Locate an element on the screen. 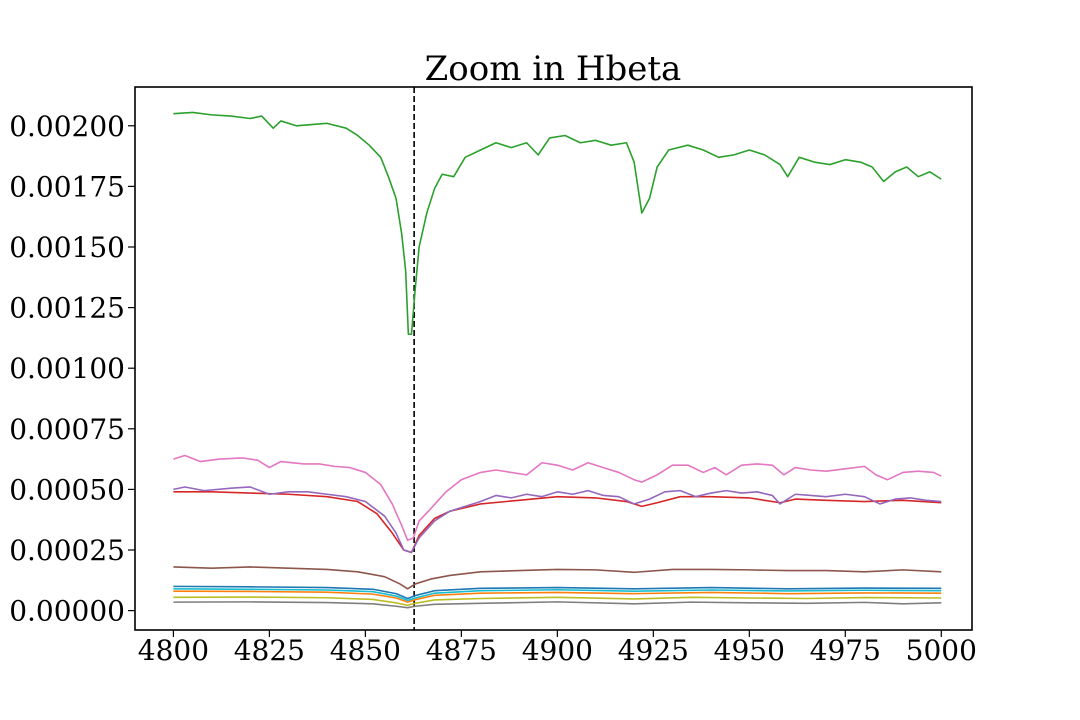 The width and height of the screenshot is (1080, 720). y-tick-label: 0.00150 is located at coordinates (67, 247).